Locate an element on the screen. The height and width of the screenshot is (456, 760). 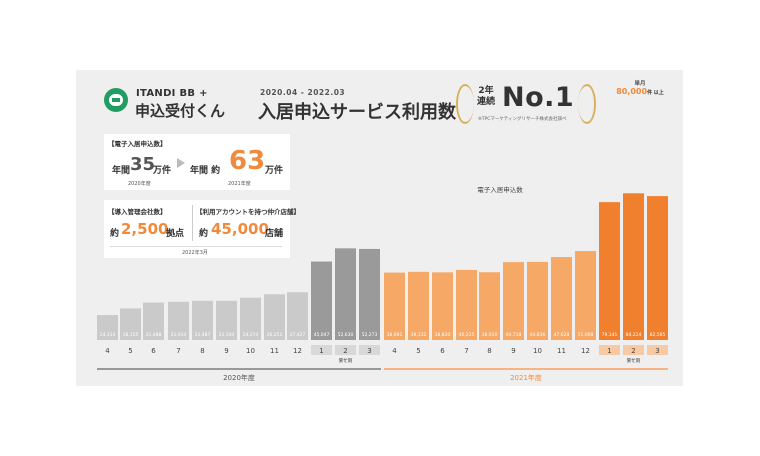
bar-value-label: 21,934 is located at coordinates (179, 335).